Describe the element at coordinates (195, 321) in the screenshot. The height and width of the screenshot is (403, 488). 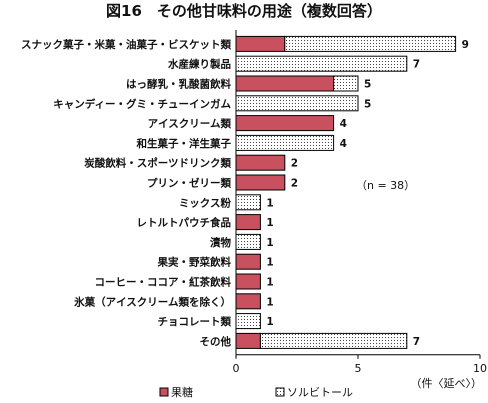
I see `category-label: チョコレート類` at that location.